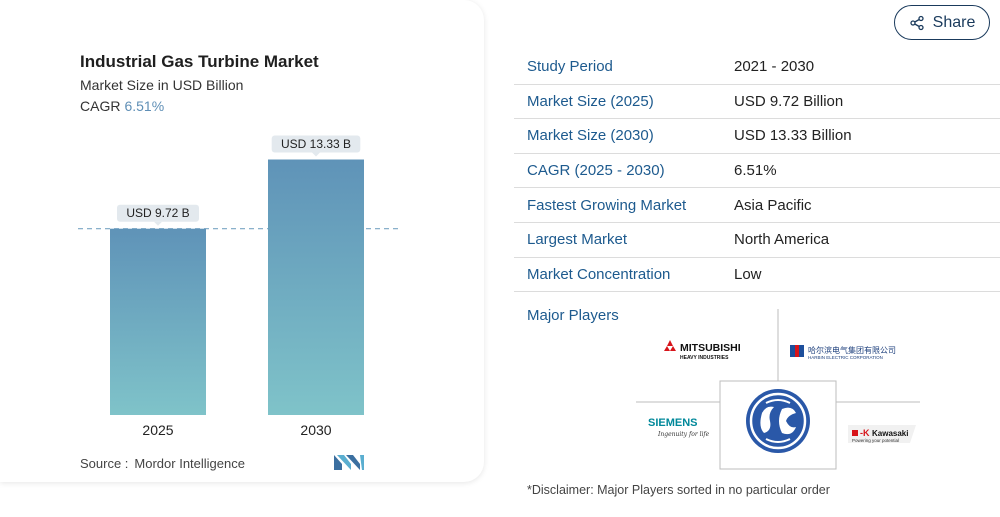 The image size is (1000, 517). Describe the element at coordinates (158, 321) in the screenshot. I see `bar-2025` at that location.